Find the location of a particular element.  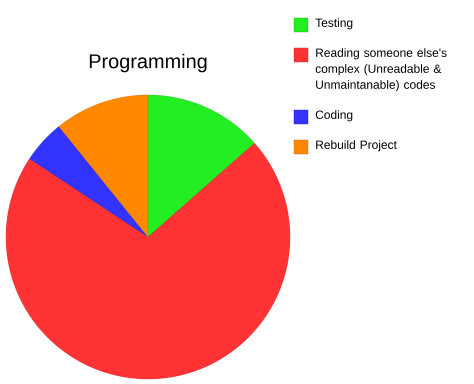

text: Programming is located at coordinates (148, 63).